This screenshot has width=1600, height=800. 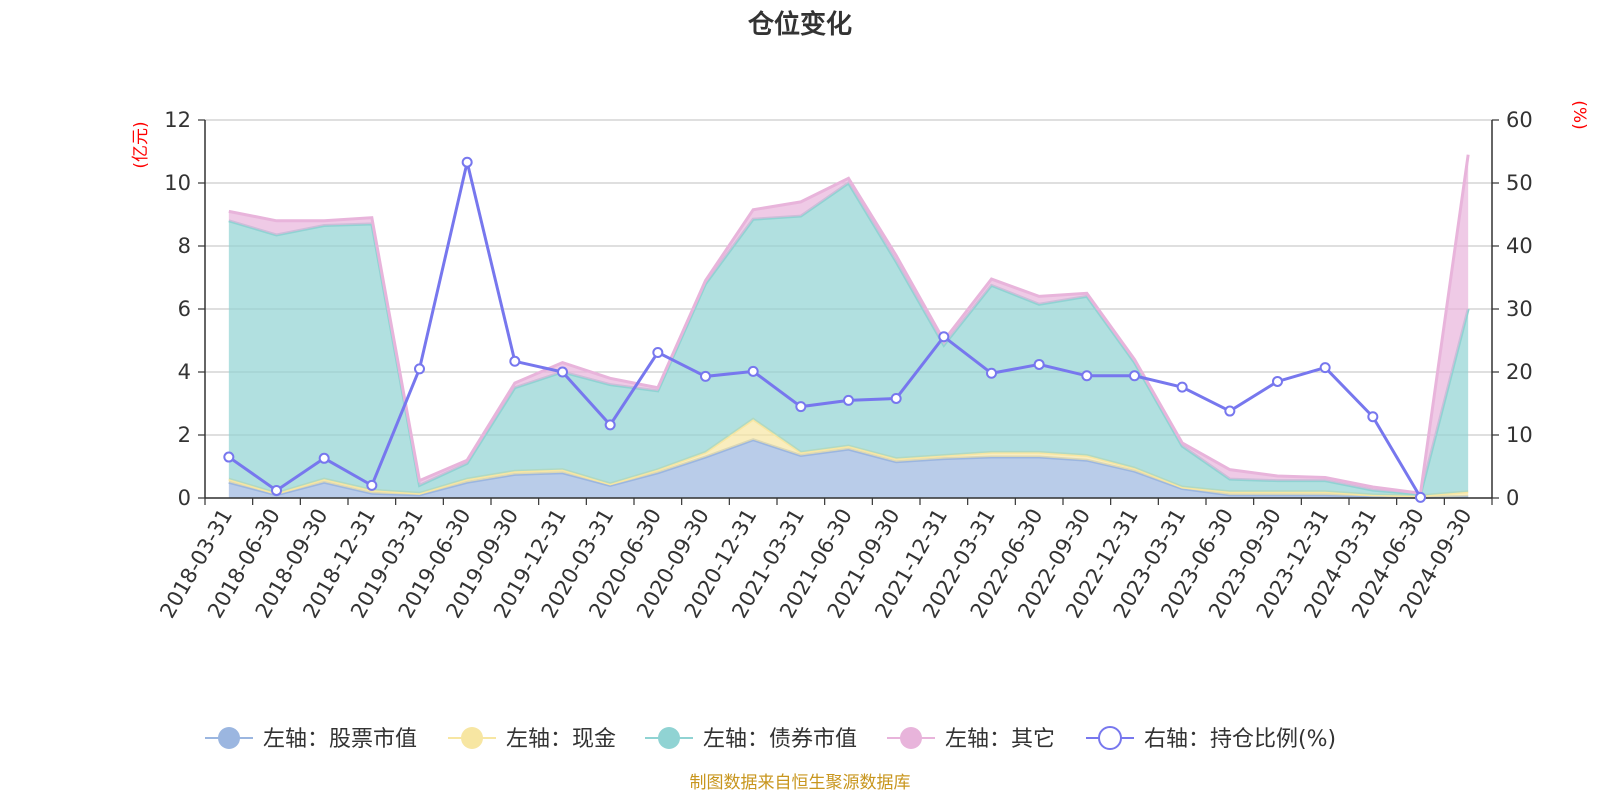 I want to click on legend-item: 左轴：其它, so click(x=971, y=739).